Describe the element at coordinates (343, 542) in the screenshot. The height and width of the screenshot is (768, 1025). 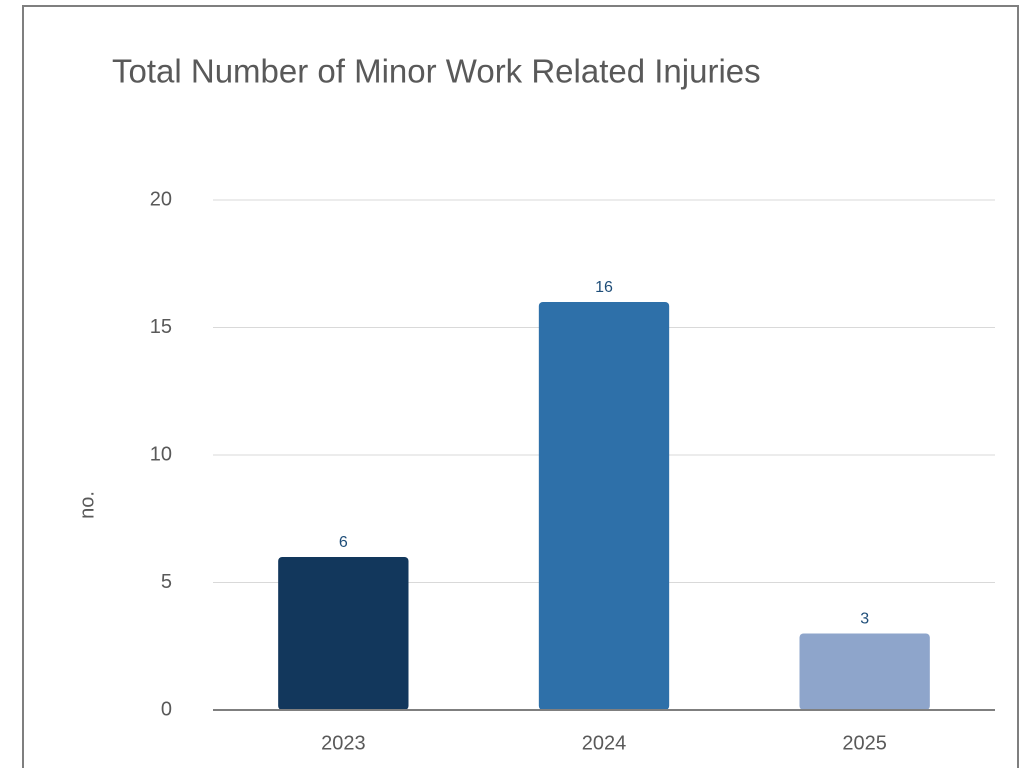
I see `data-label: 6` at that location.